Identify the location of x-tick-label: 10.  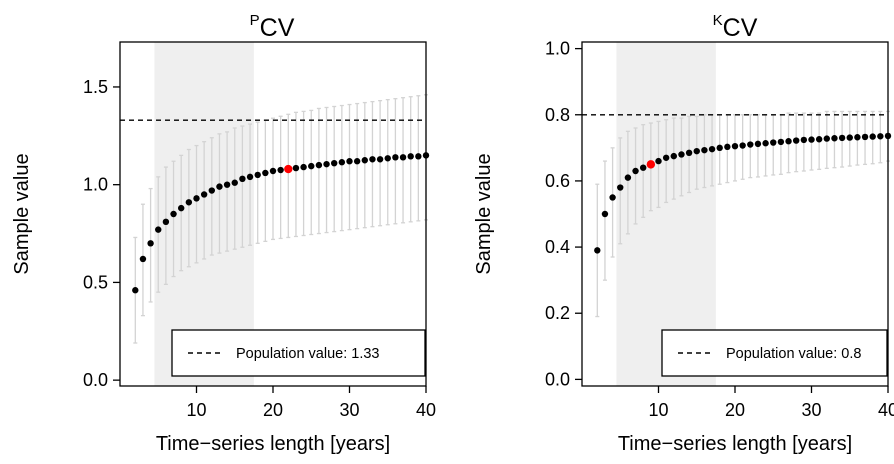
(658, 410).